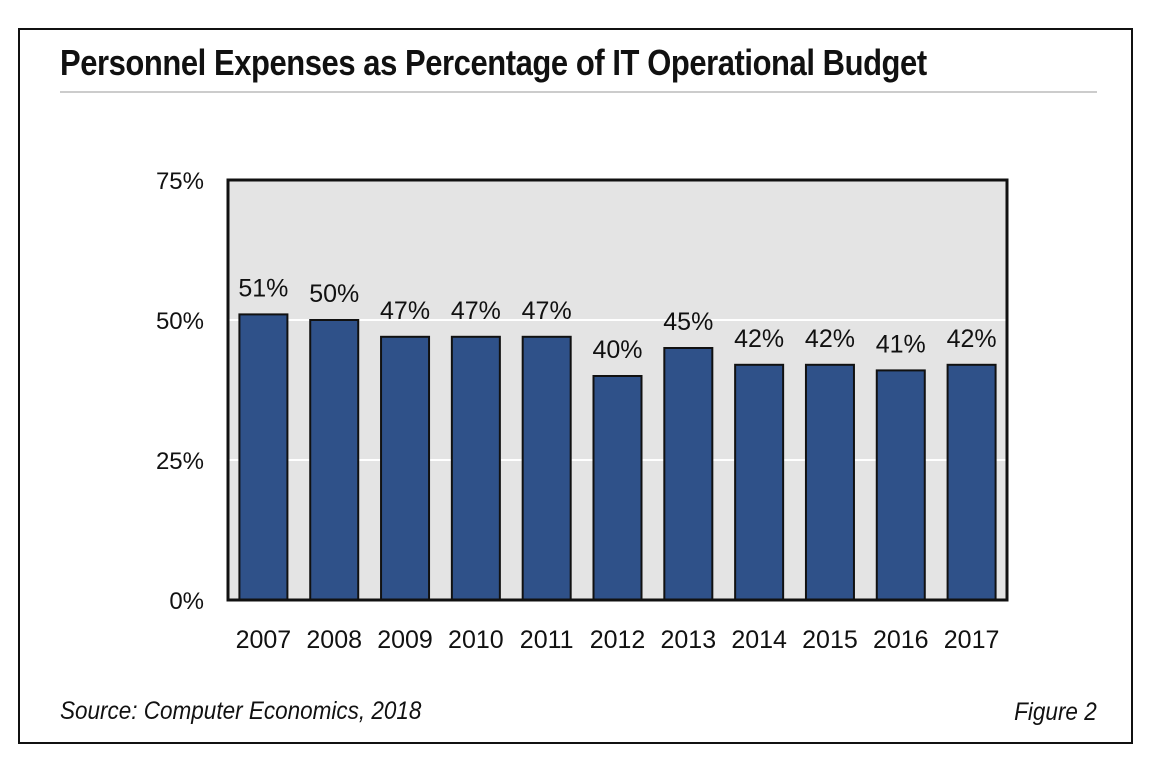  I want to click on x-tick-label: 2007, so click(264, 640).